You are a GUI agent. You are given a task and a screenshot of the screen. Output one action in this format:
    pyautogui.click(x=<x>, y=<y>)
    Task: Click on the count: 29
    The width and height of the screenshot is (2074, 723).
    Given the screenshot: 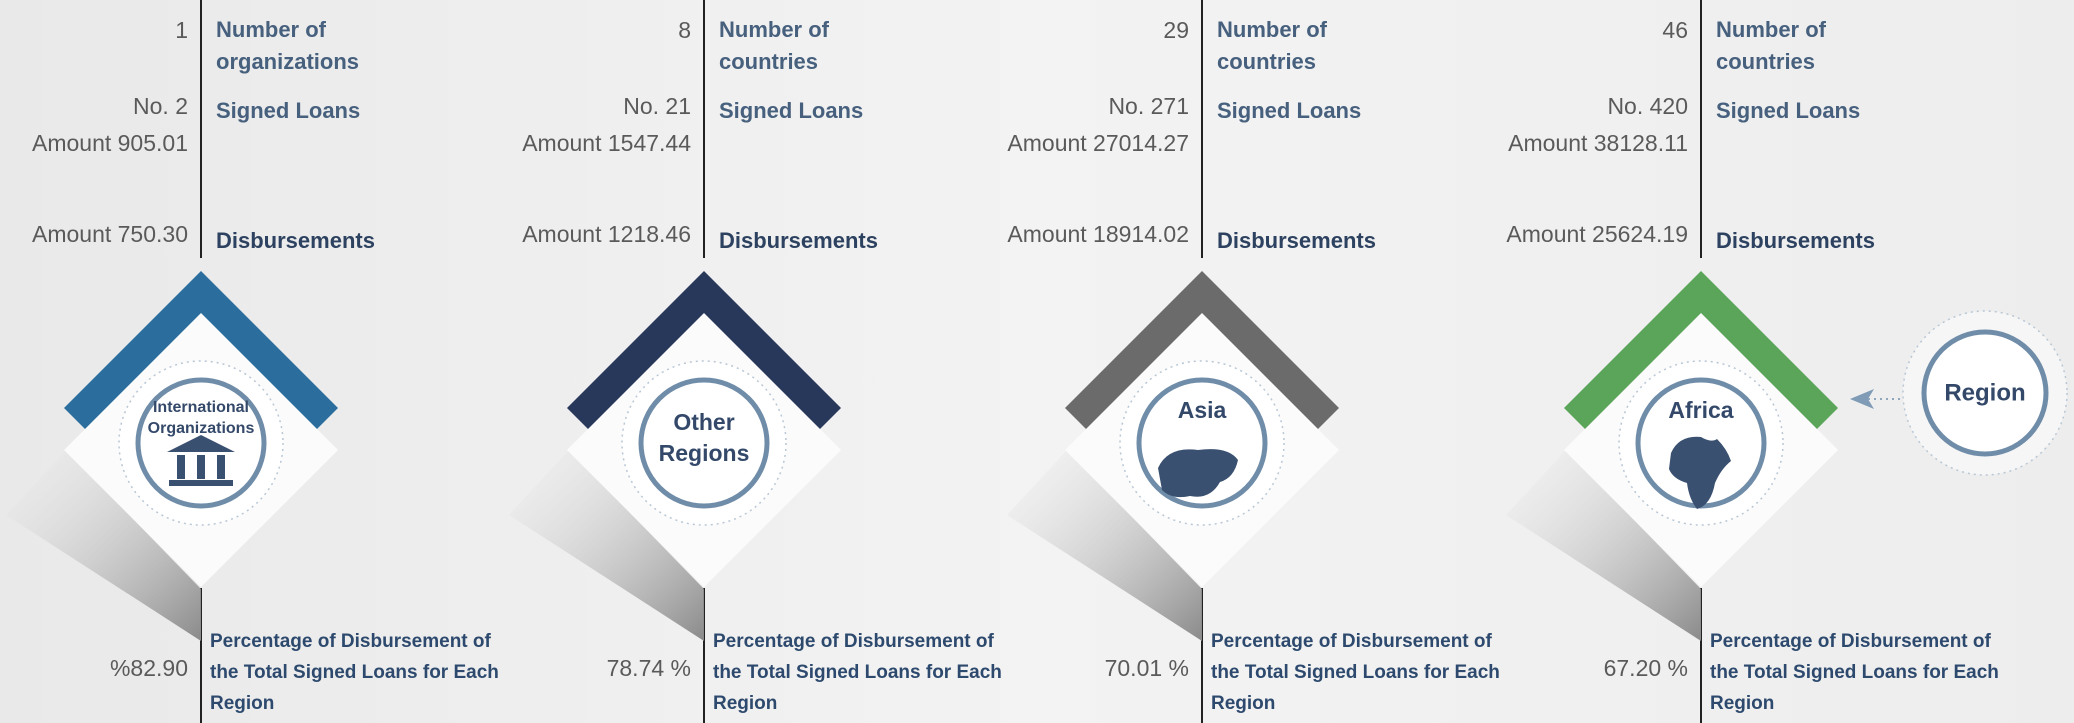 What is the action you would take?
    pyautogui.click(x=1176, y=30)
    